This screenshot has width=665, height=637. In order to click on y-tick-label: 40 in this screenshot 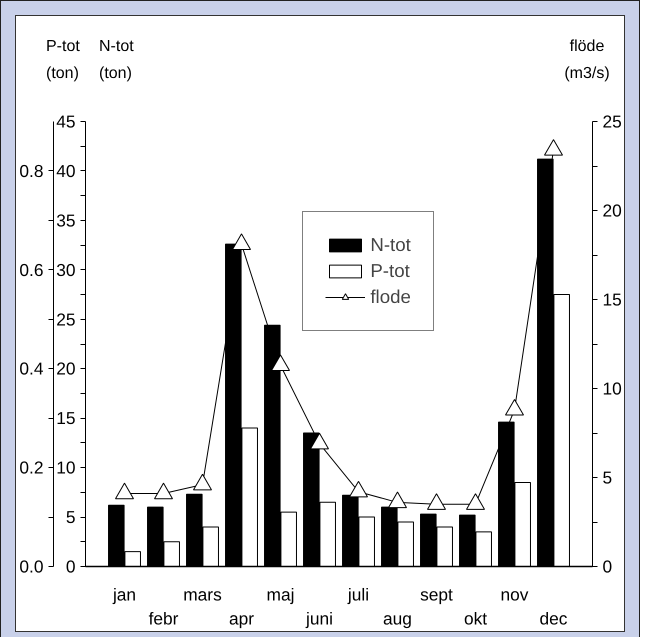, I will do `click(66, 170)`.